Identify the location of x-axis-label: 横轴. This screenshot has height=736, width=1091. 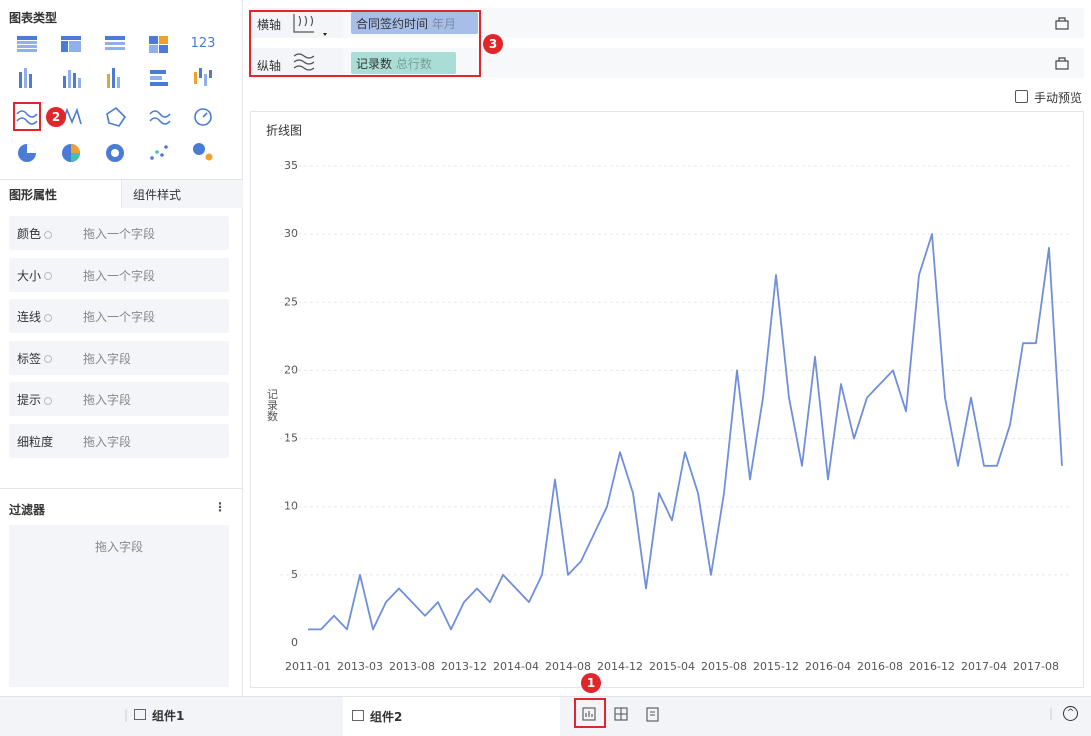
(269, 25).